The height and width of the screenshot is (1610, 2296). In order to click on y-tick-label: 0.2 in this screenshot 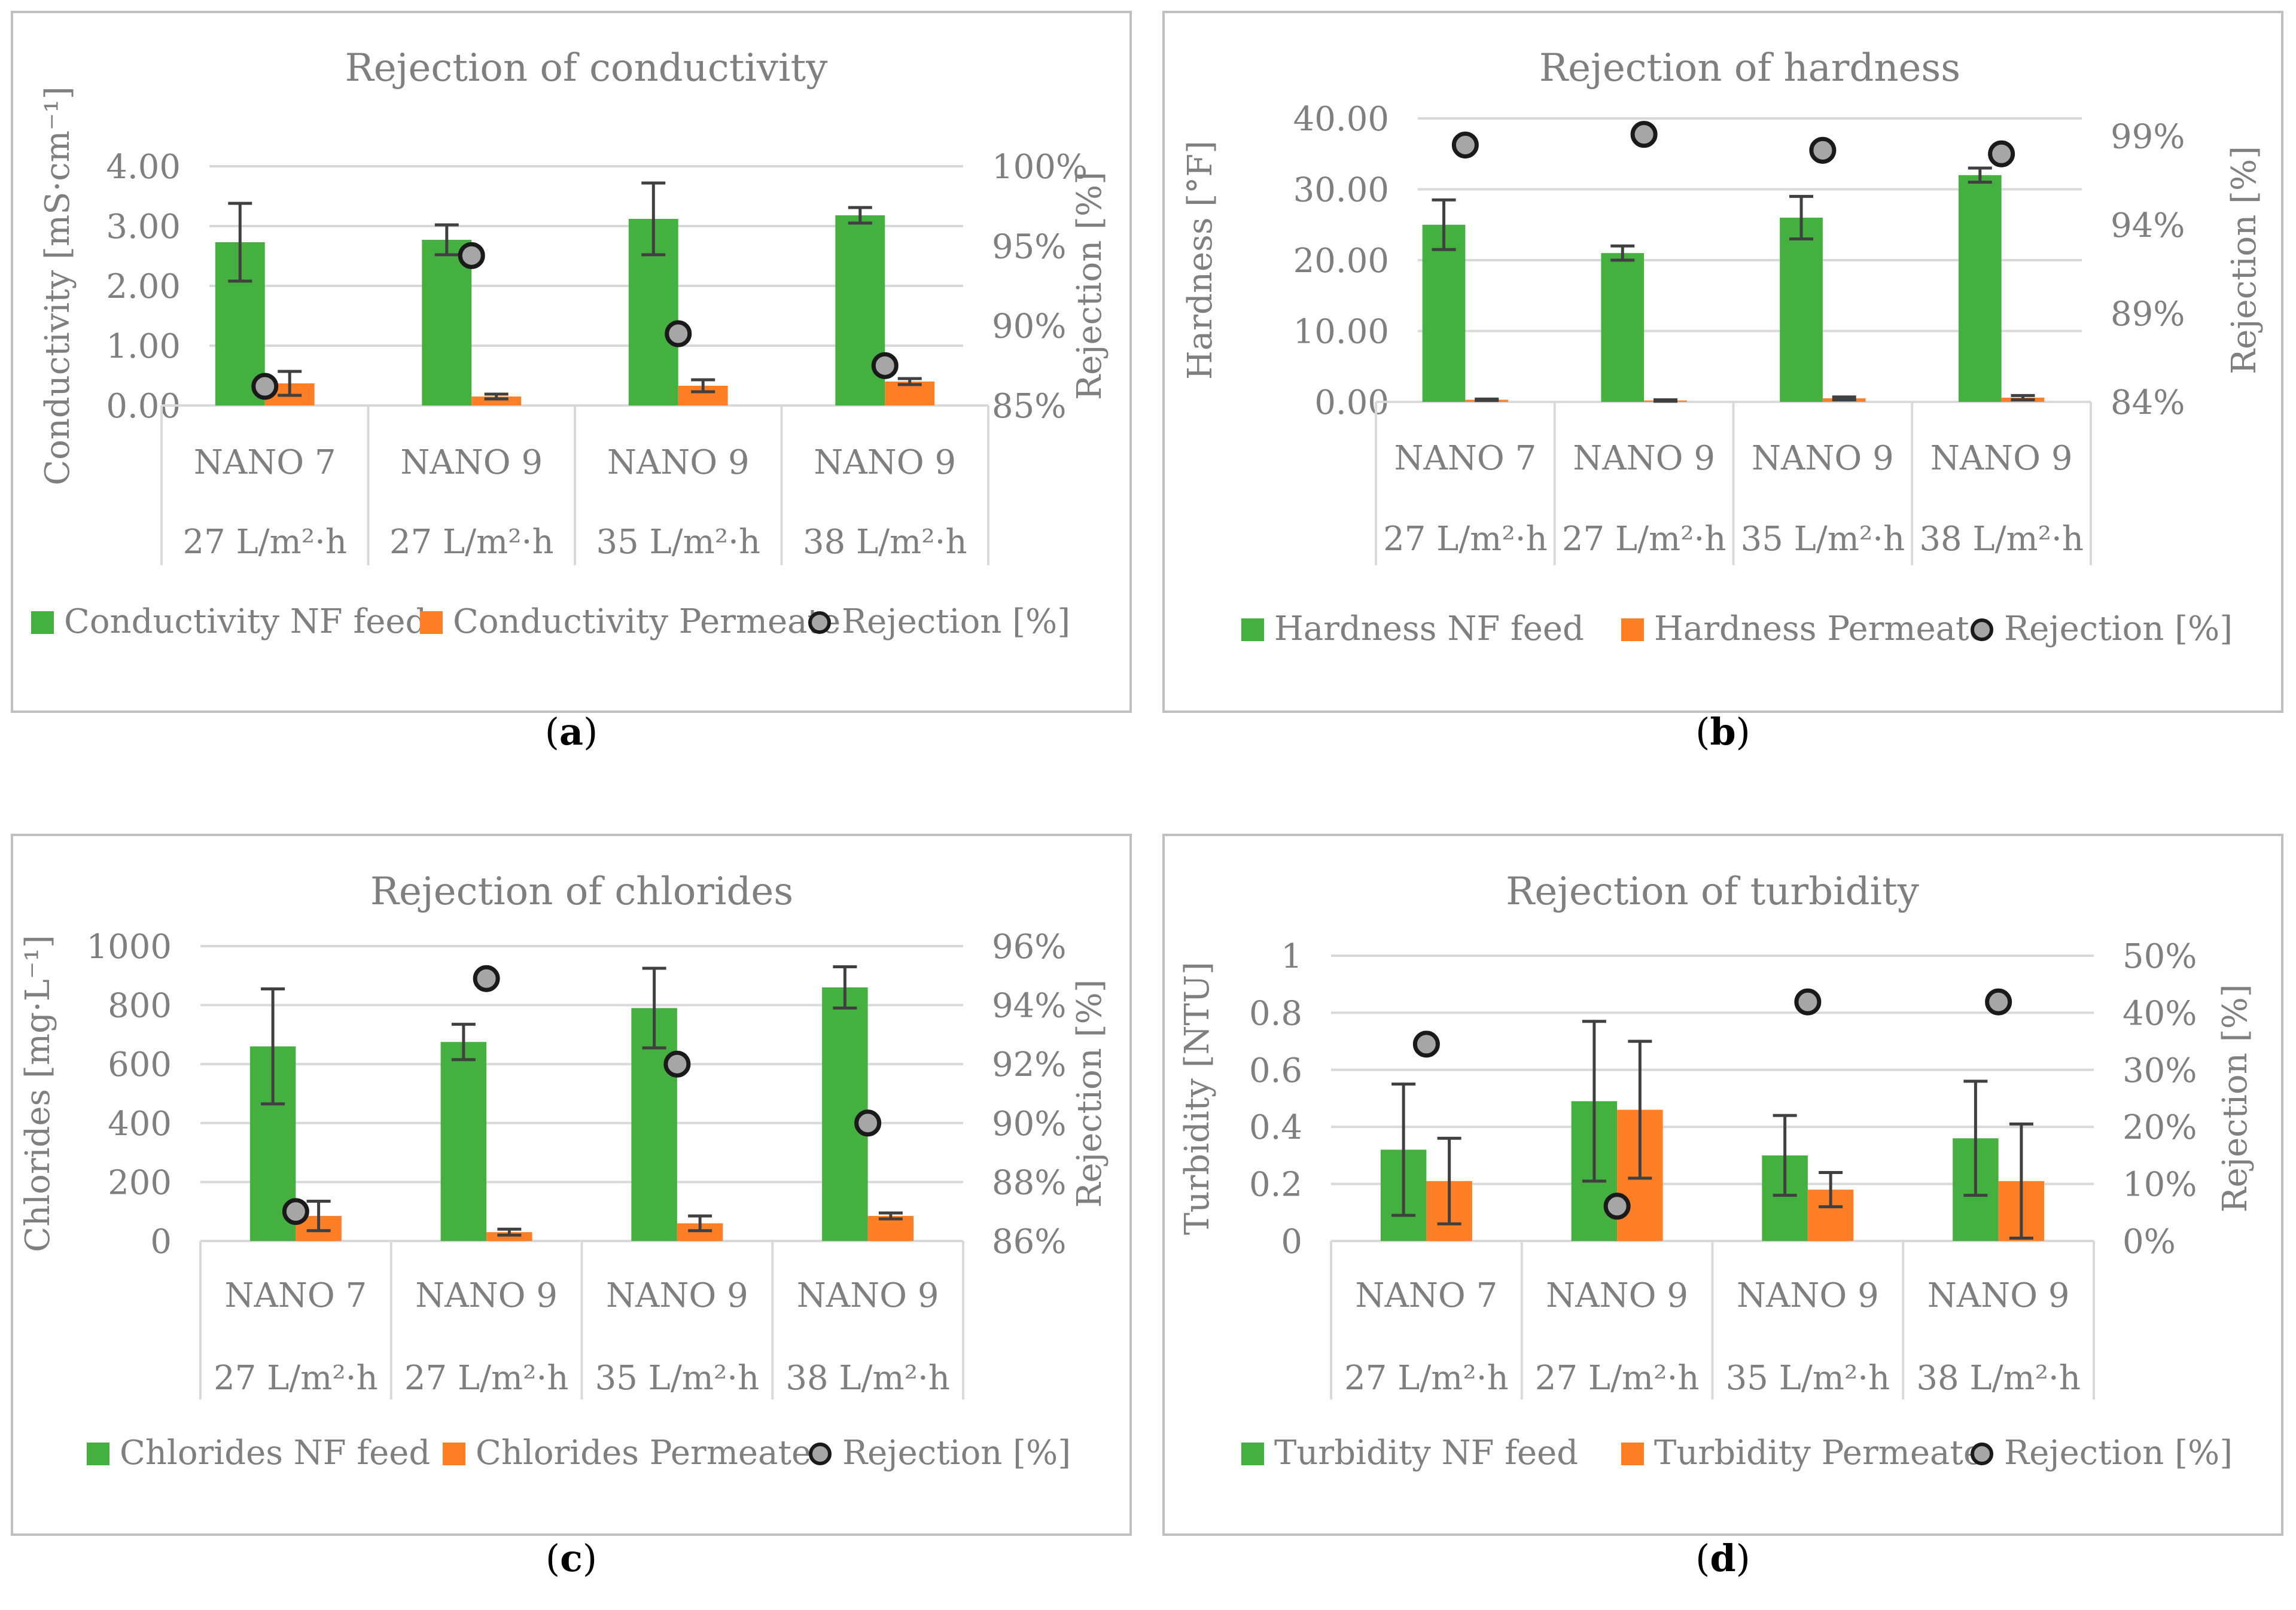, I will do `click(1275, 1185)`.